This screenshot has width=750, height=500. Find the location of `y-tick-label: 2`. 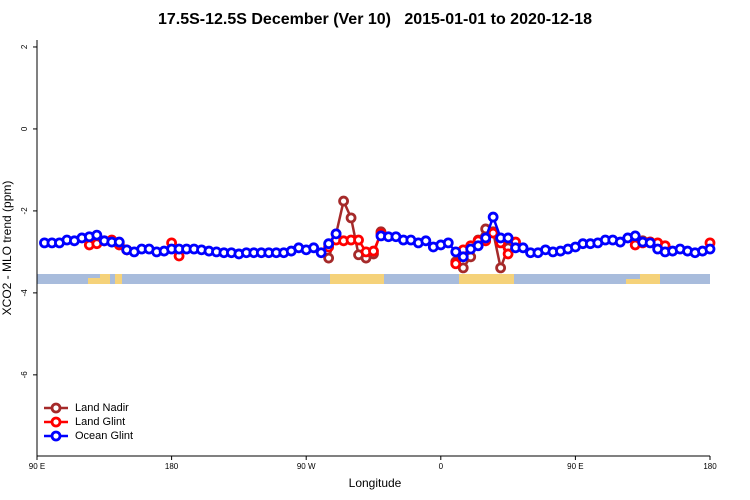

y-tick-label: 2 is located at coordinates (24, 46).